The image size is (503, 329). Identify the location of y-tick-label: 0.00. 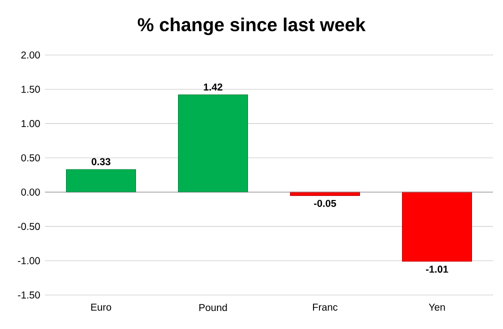
(30, 192).